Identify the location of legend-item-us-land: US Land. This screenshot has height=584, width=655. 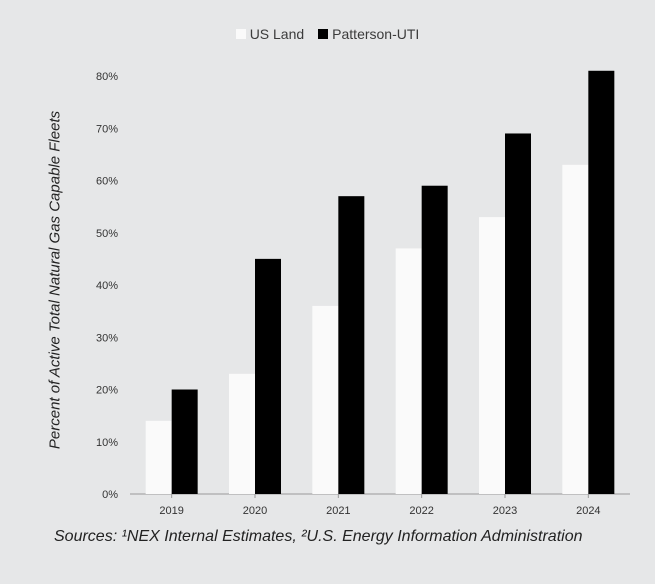
(270, 34).